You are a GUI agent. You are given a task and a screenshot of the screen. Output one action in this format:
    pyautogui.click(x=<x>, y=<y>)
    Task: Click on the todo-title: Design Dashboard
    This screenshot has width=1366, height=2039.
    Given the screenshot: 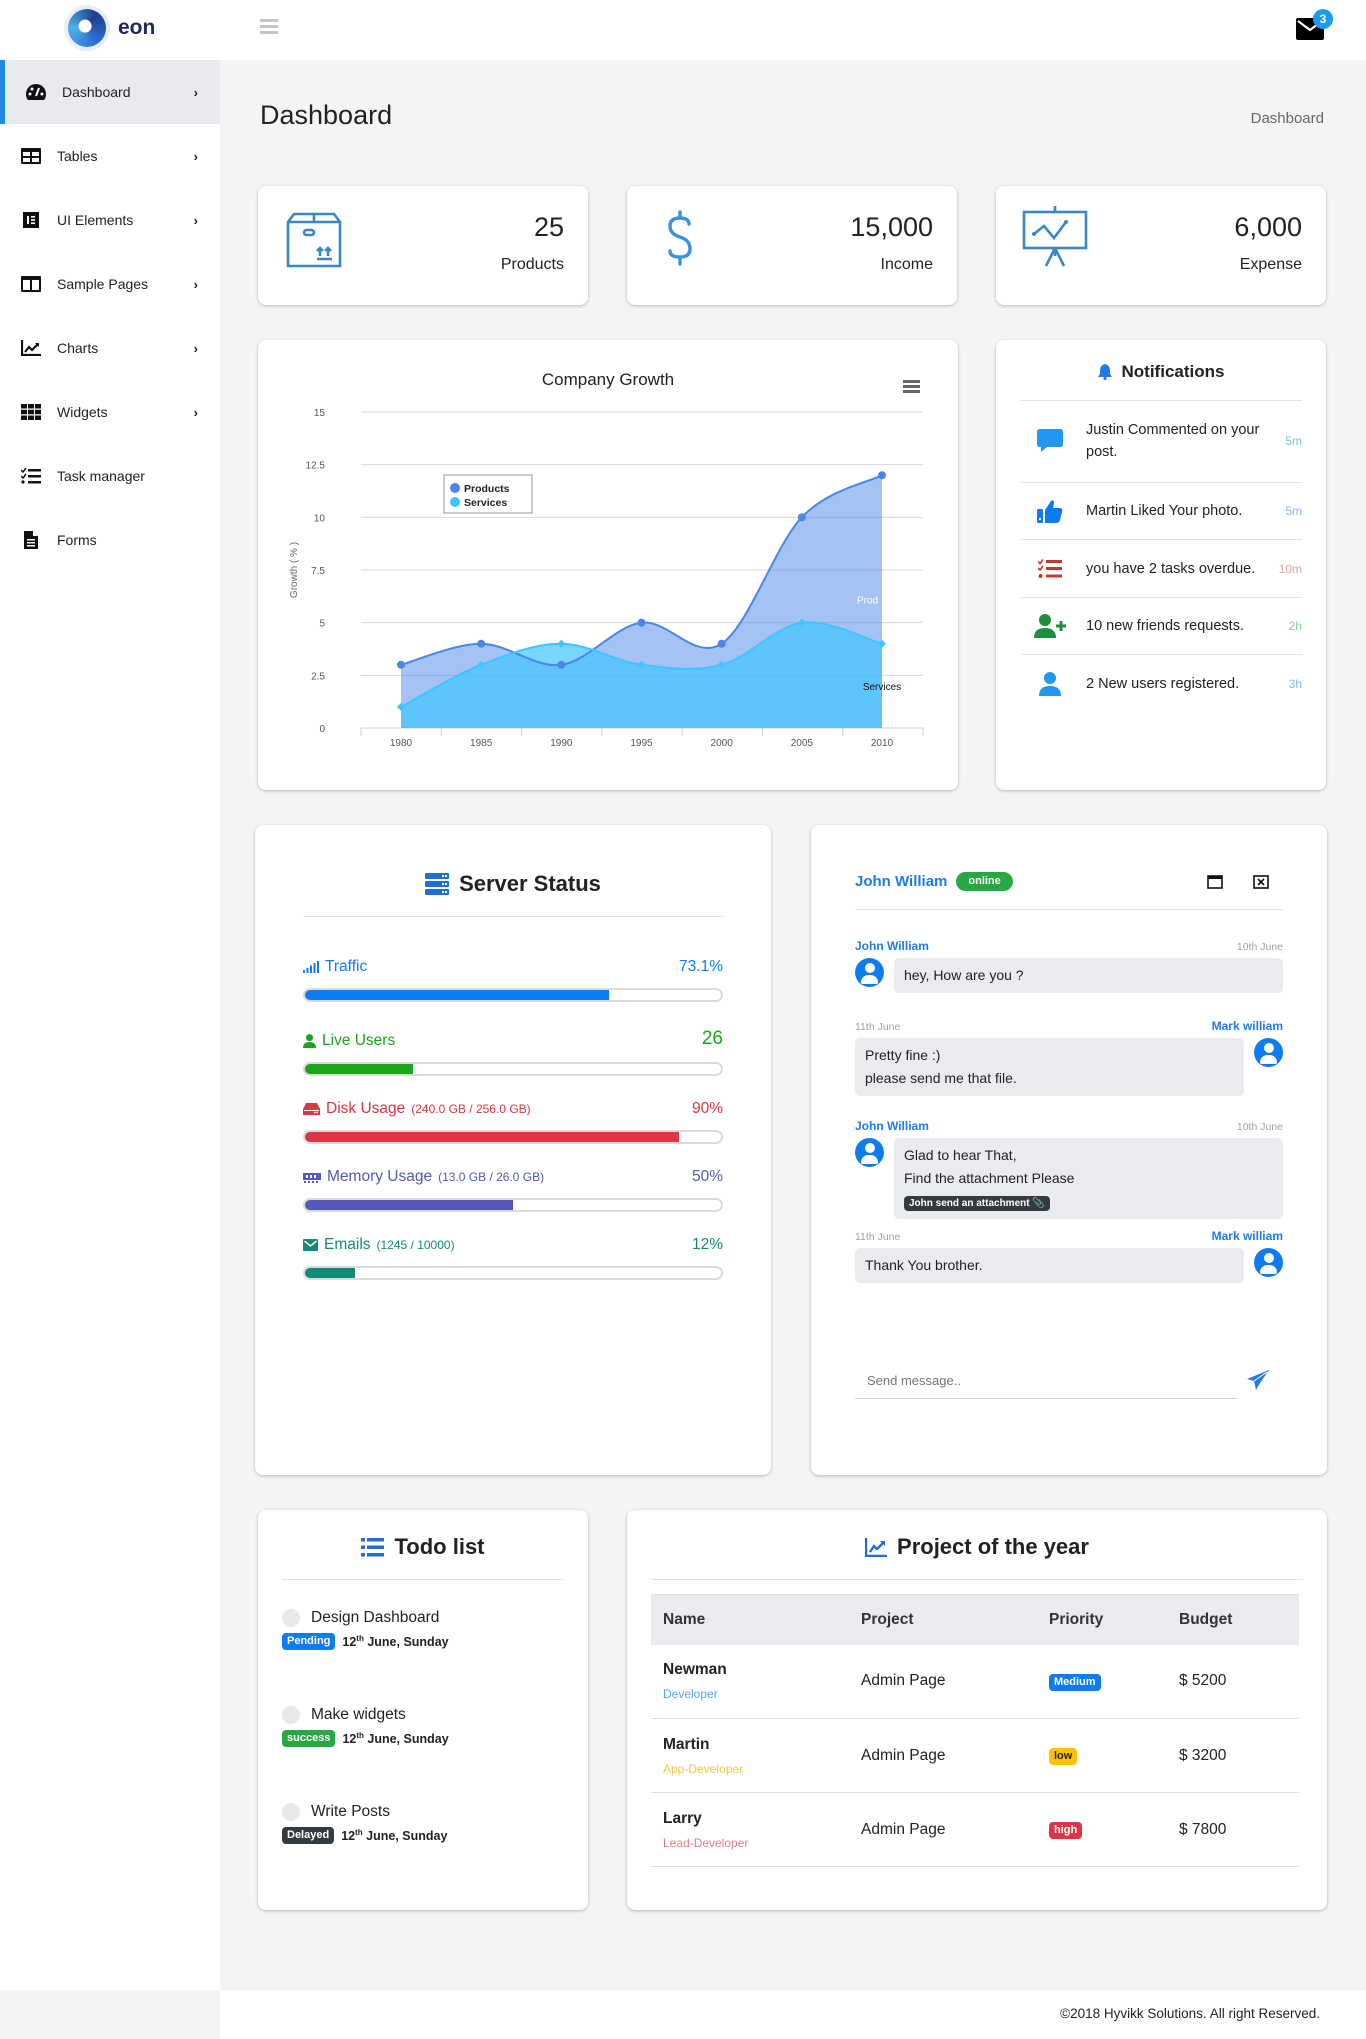 What is the action you would take?
    pyautogui.click(x=375, y=1617)
    